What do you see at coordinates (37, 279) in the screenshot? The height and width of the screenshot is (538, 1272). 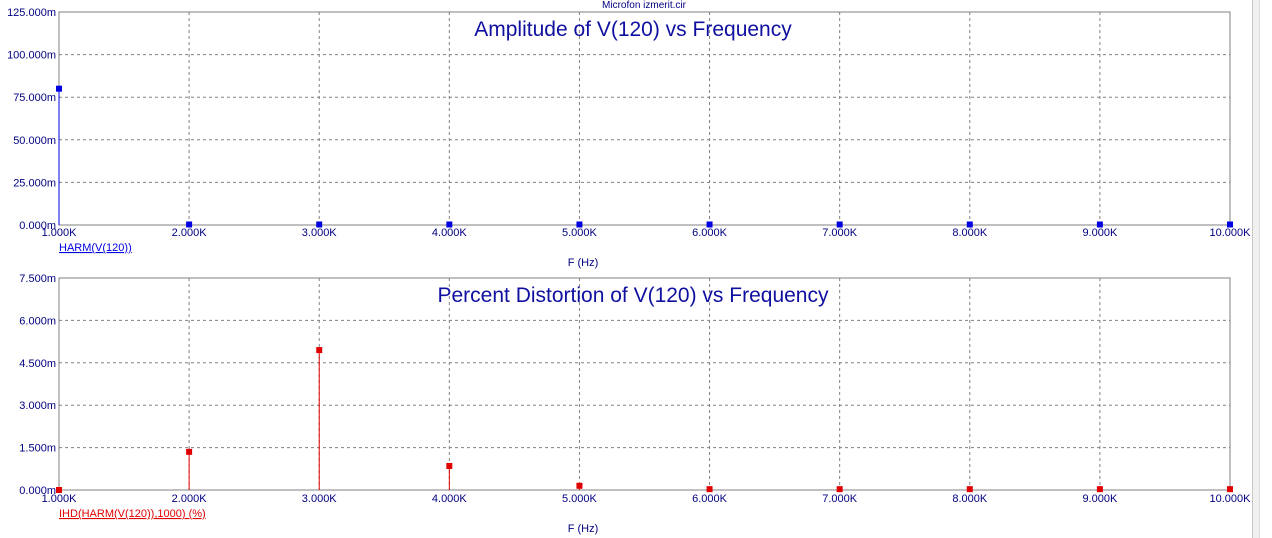 I see `y-tick-label: 7.500m` at bounding box center [37, 279].